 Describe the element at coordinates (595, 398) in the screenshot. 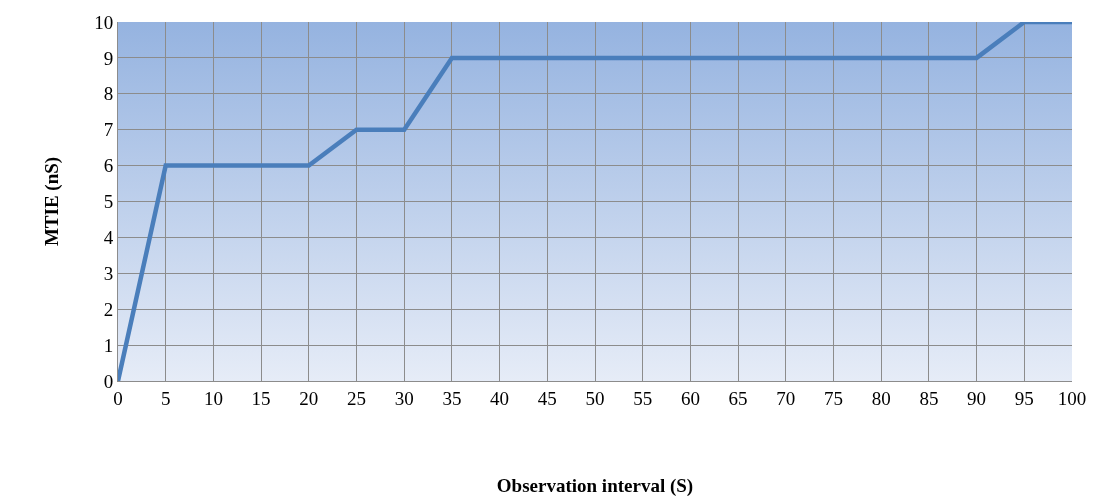

I see `x-tick-label: 50` at that location.